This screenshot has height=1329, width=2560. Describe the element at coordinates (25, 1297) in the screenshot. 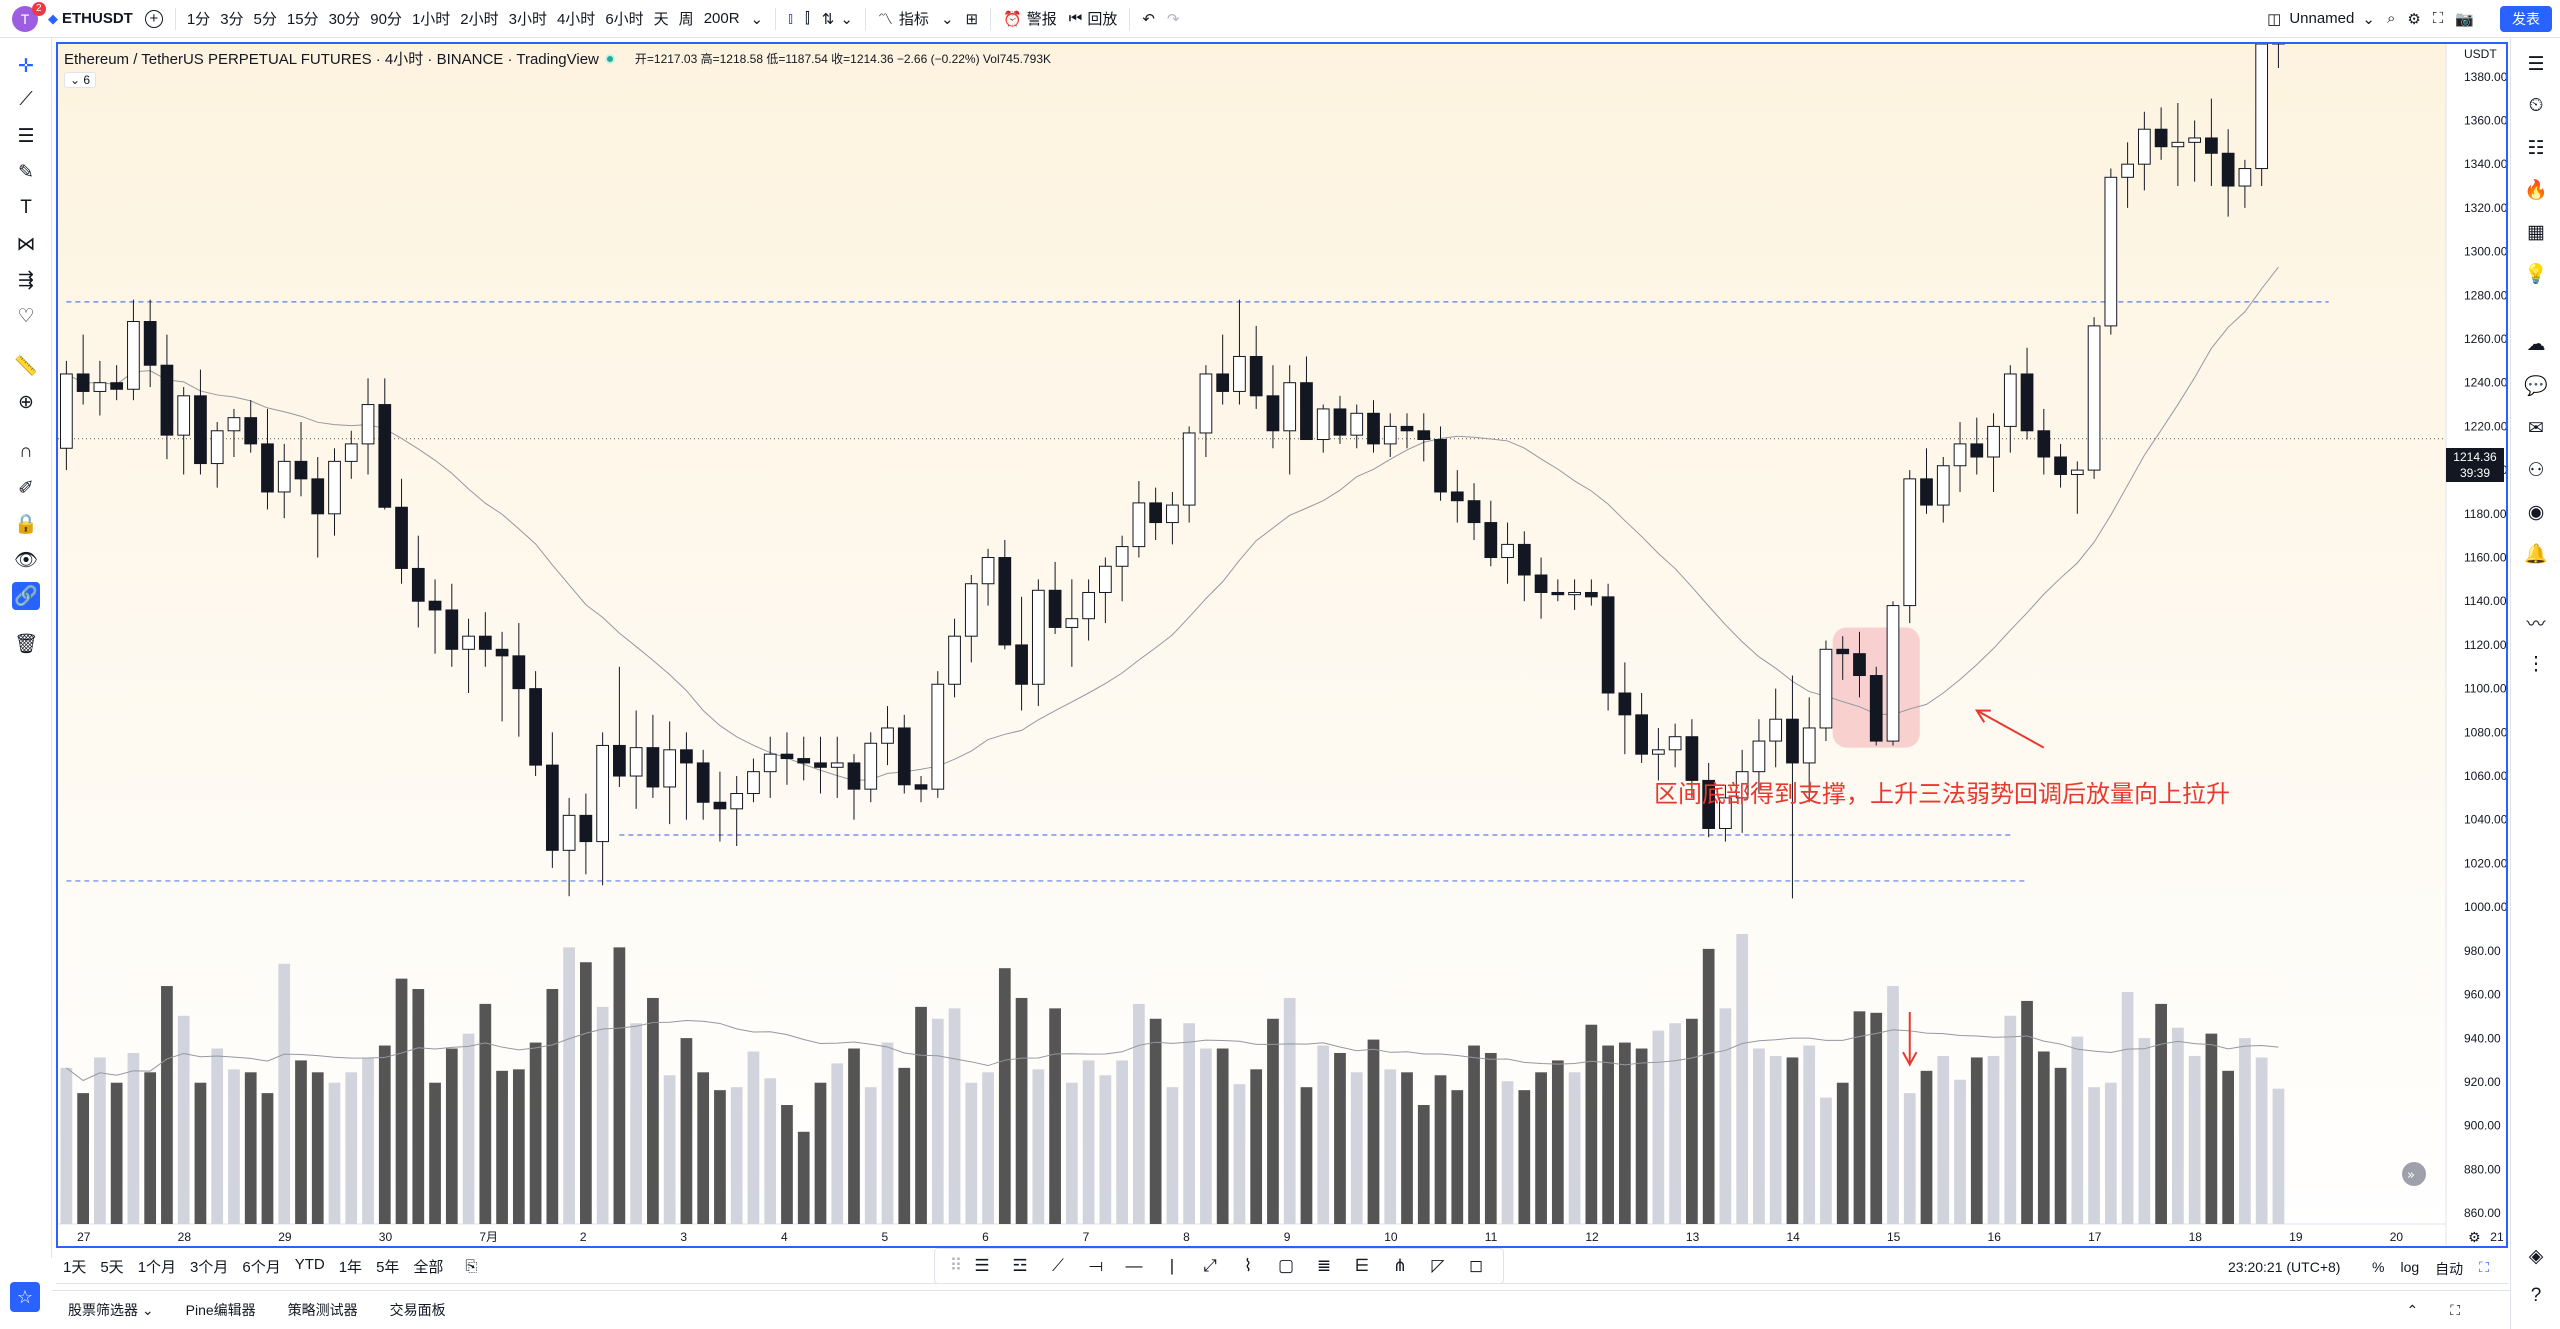

I see `favorite-star-button: ☆` at that location.